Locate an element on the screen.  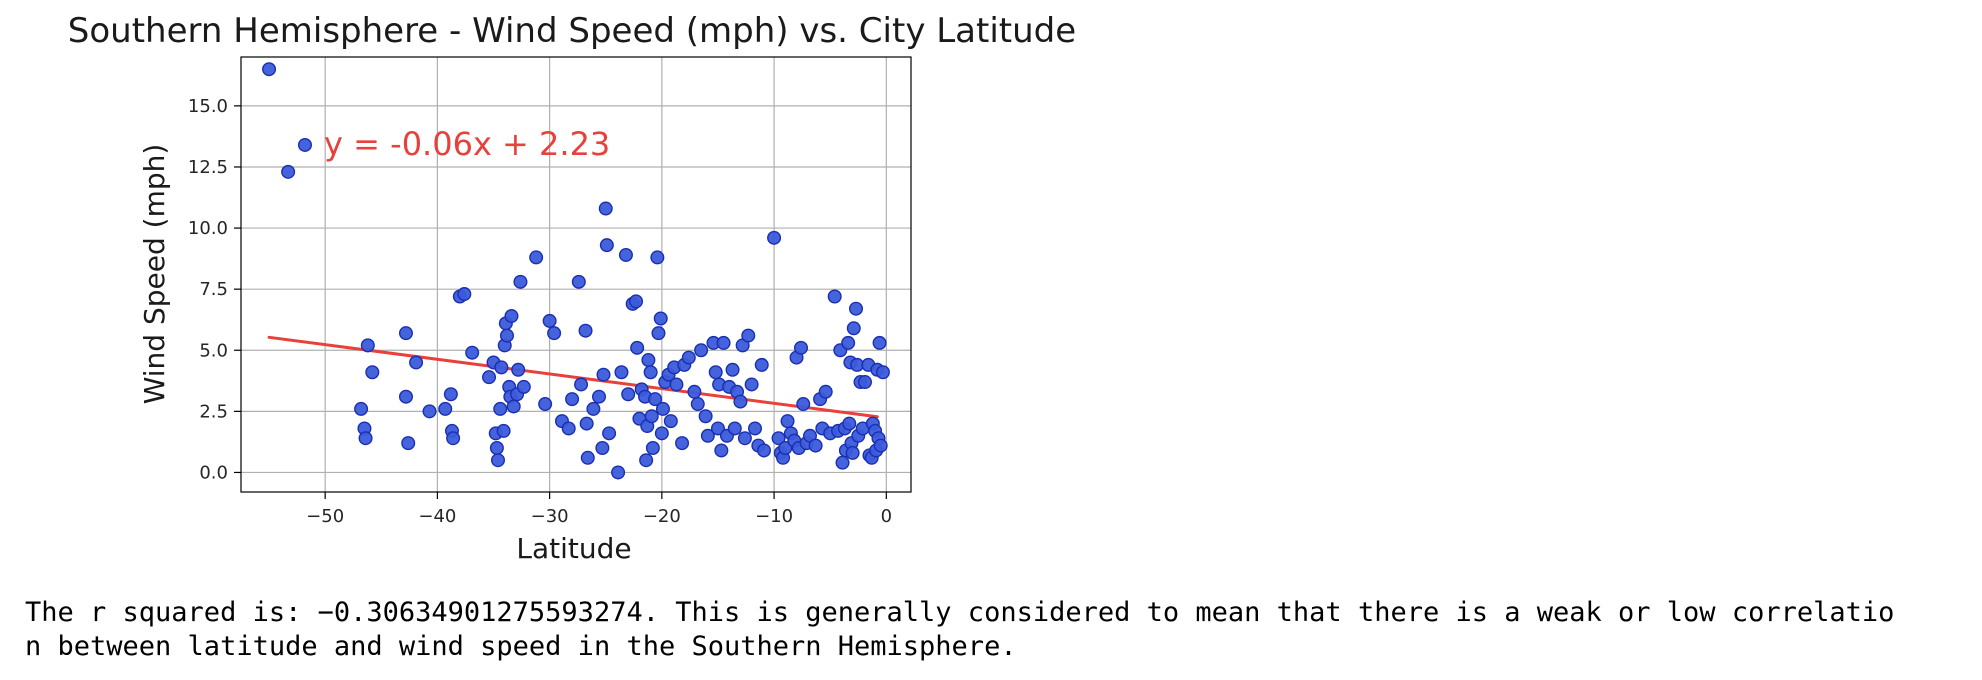
y-tick-label: 12.5 is located at coordinates (208, 167).